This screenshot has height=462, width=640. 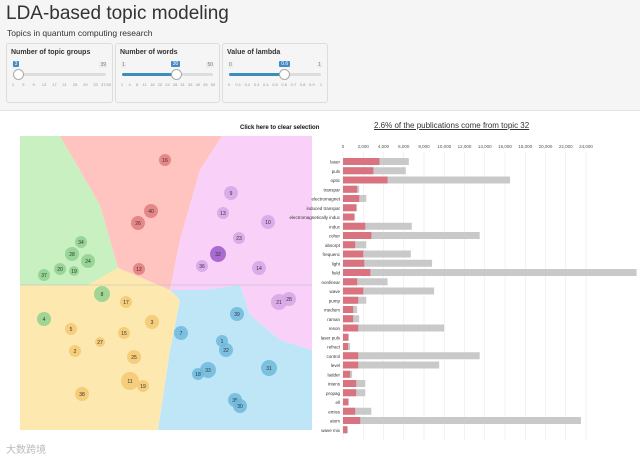 I want to click on term-label: absorpt, so click(x=333, y=245).